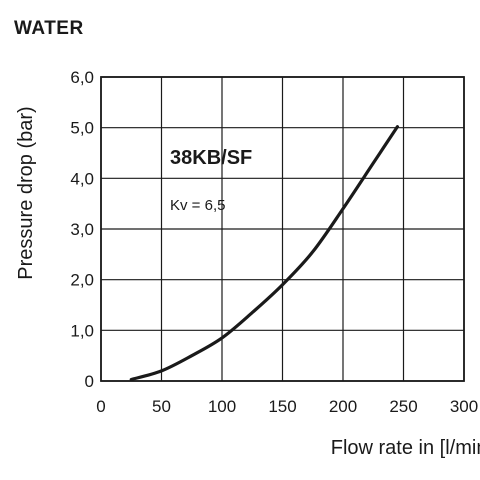  What do you see at coordinates (211, 158) in the screenshot?
I see `model-label: 38KB/SF` at bounding box center [211, 158].